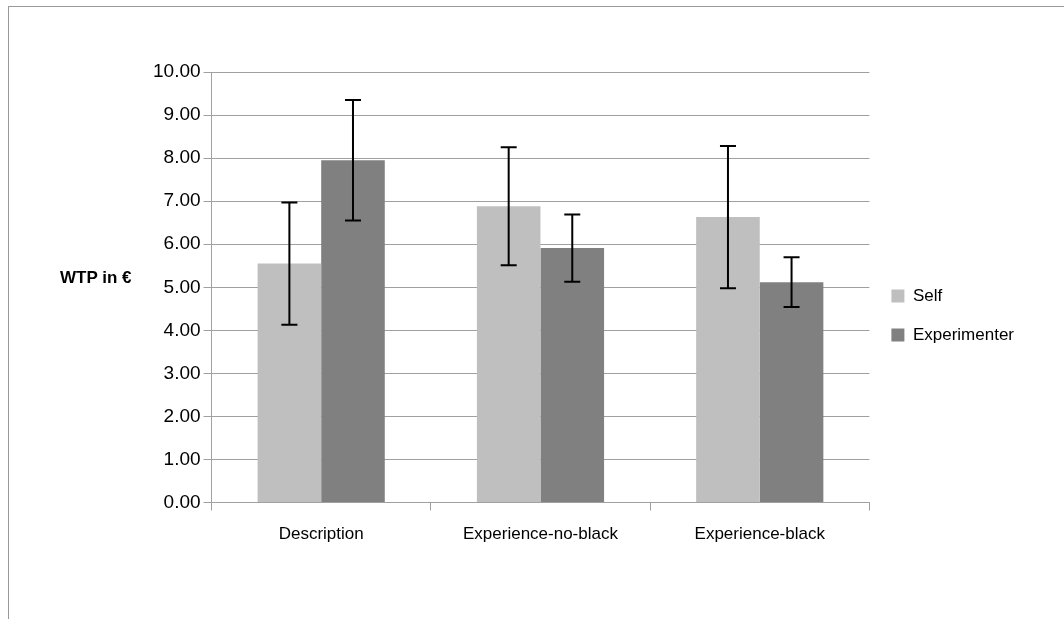 Image resolution: width=1064 pixels, height=619 pixels. I want to click on y-tick-label: 10.00, so click(177, 71).